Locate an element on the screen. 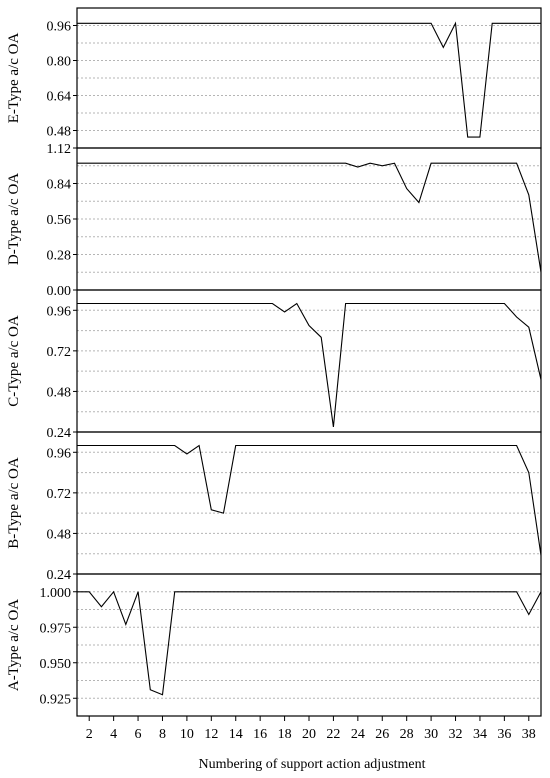  x-tick-label: 32 is located at coordinates (456, 734).